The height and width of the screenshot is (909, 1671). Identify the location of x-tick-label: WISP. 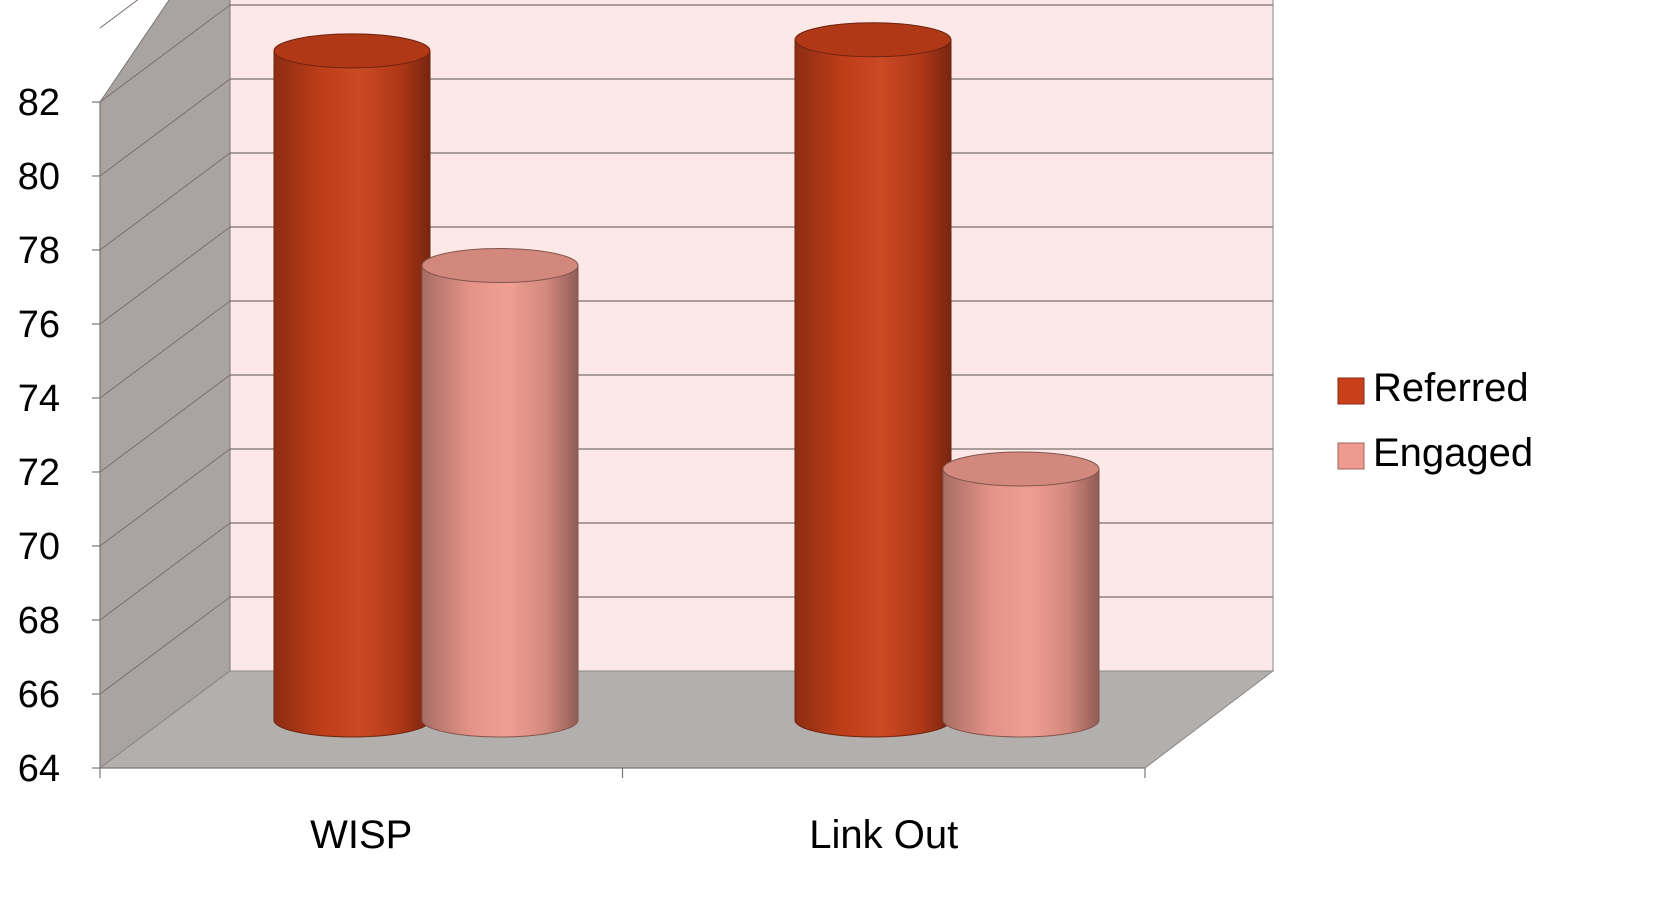
(361, 835).